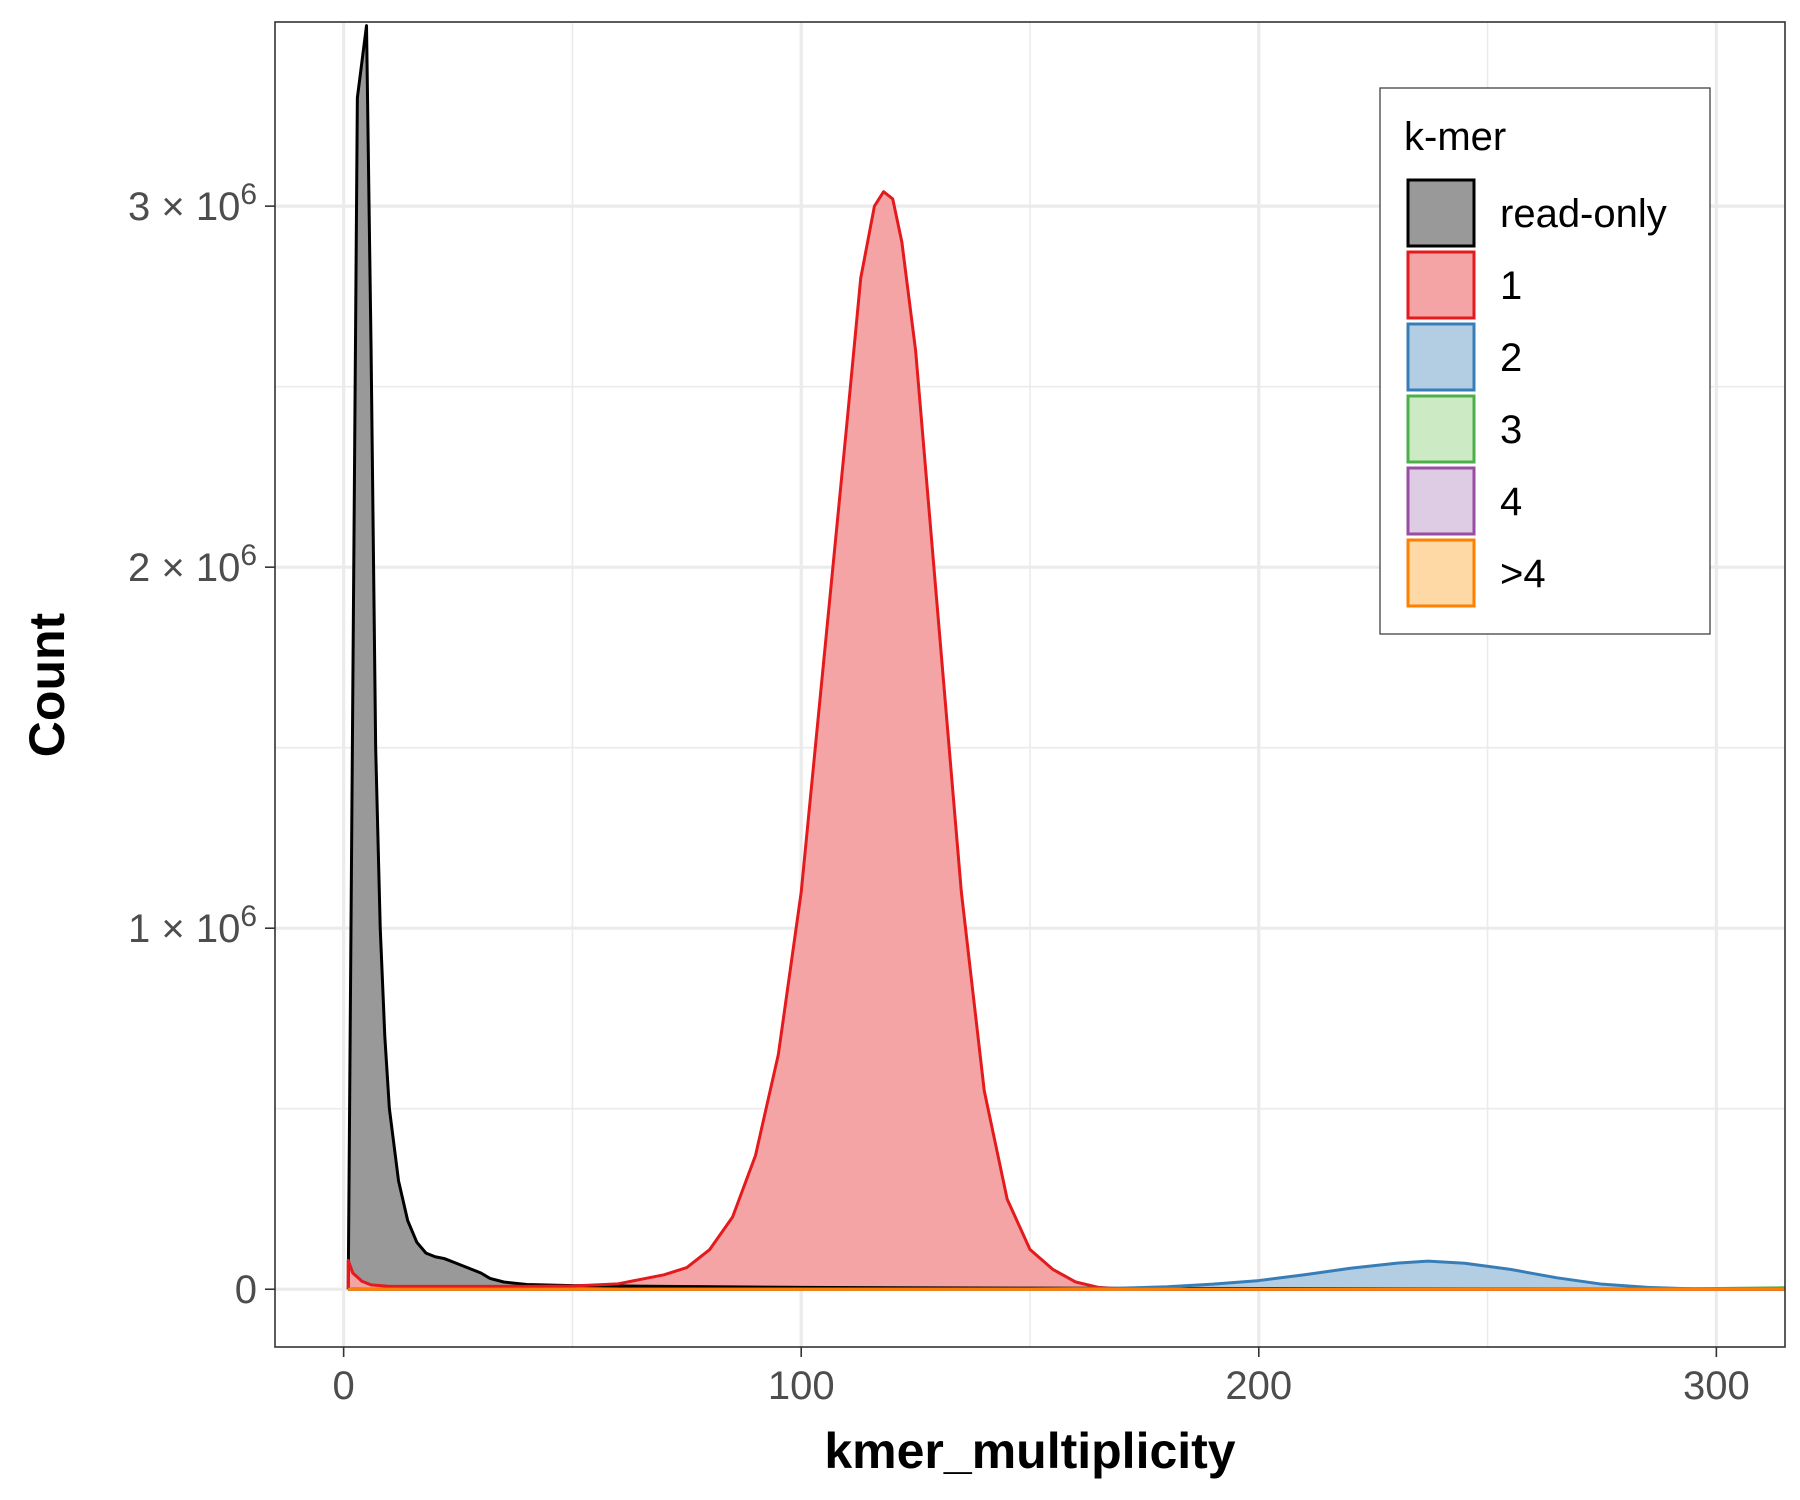 The image size is (1800, 1500). Describe the element at coordinates (192, 564) in the screenshot. I see `y-tick-label: 2 × 10⁶` at that location.